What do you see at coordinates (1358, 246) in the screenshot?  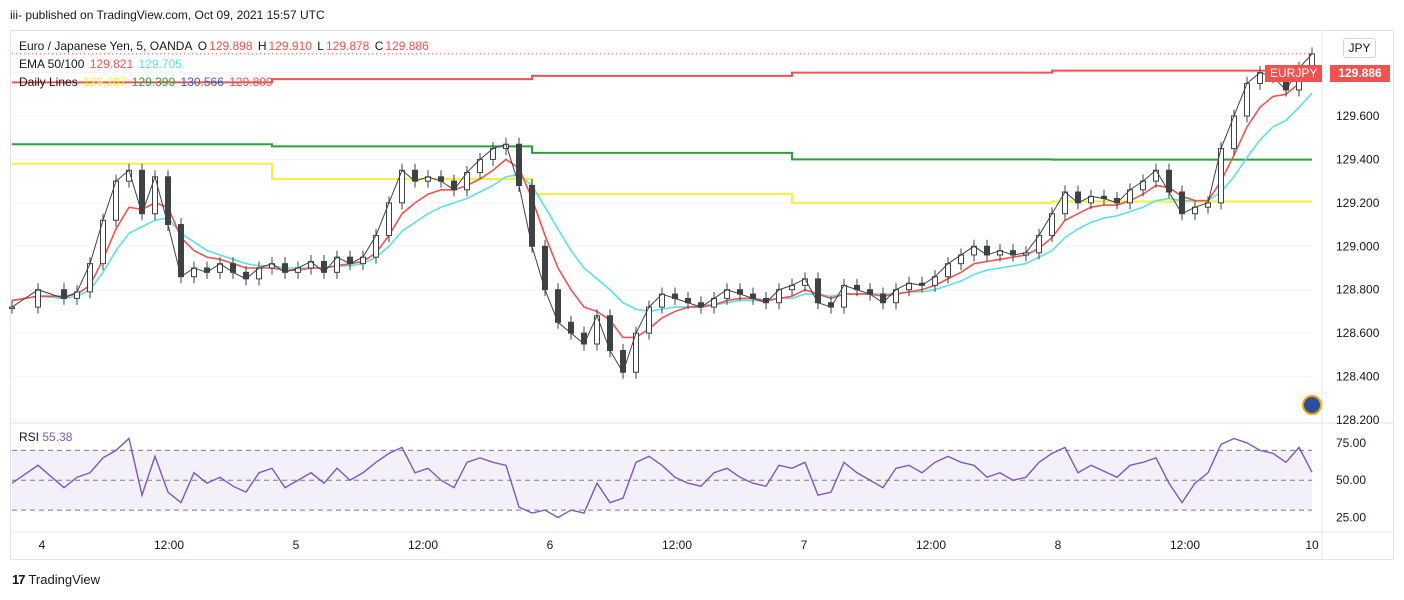 I see `price-tick-label: 129.000` at bounding box center [1358, 246].